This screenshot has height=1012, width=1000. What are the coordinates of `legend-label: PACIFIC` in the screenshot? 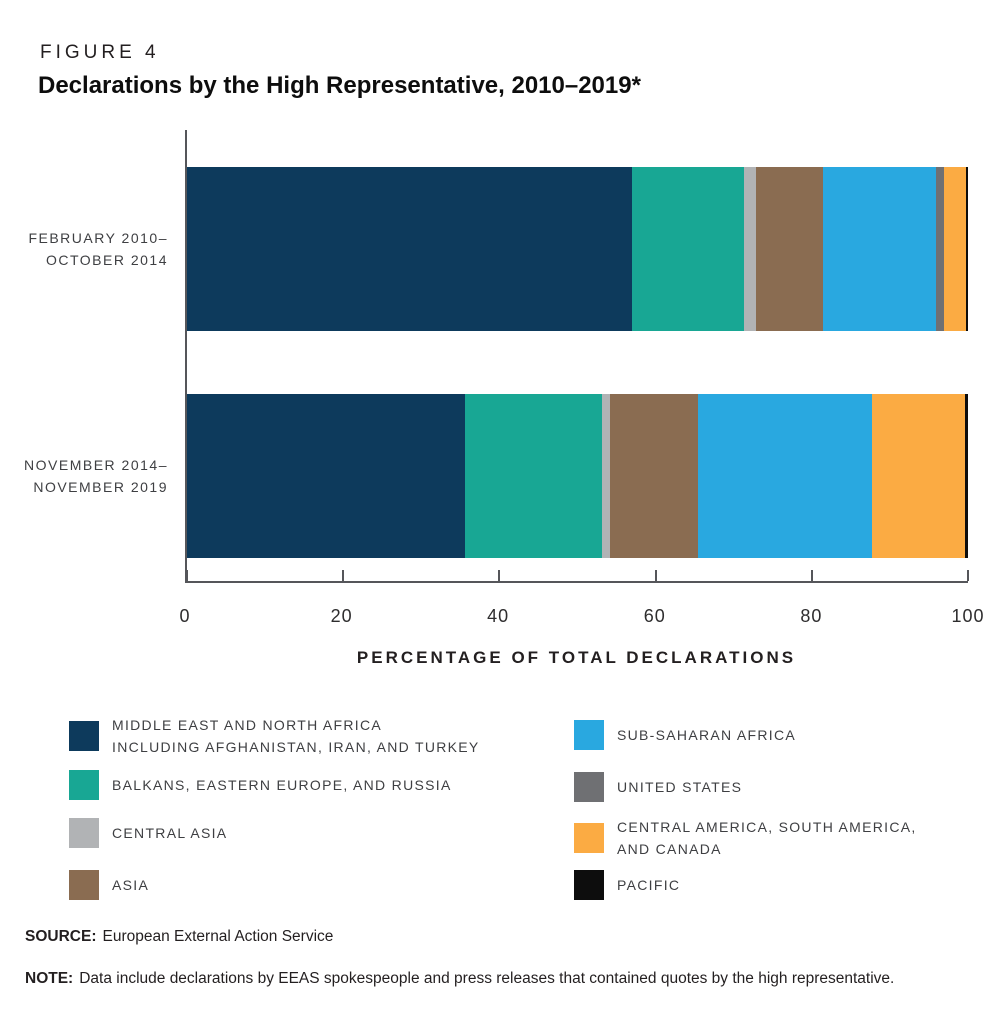 It's located at (648, 885).